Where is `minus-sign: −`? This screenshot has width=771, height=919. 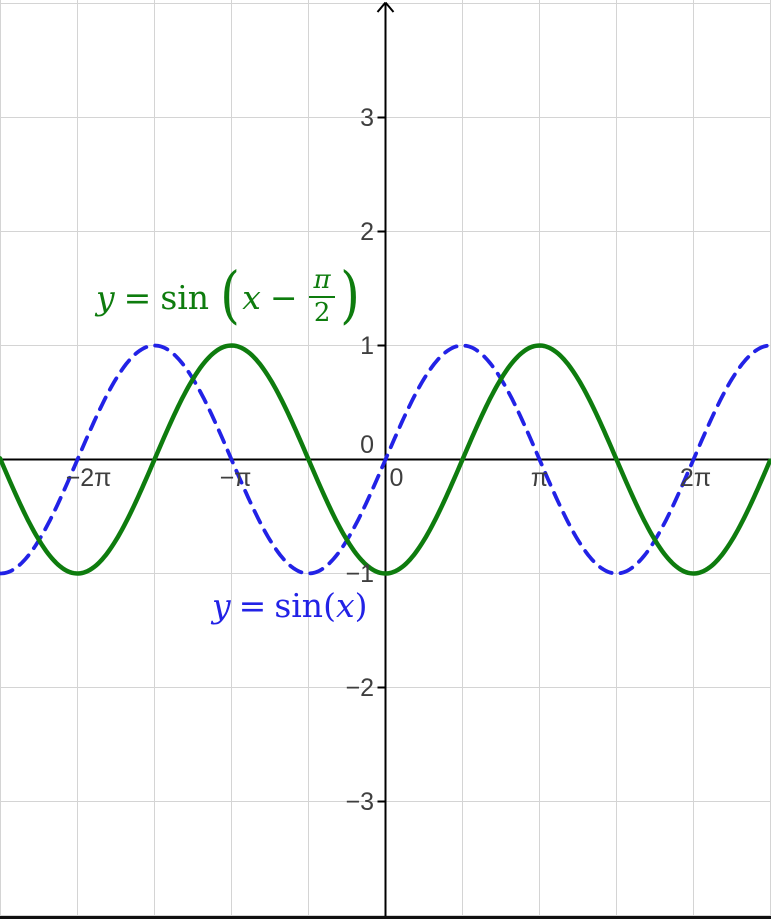
minus-sign: − is located at coordinates (283, 297).